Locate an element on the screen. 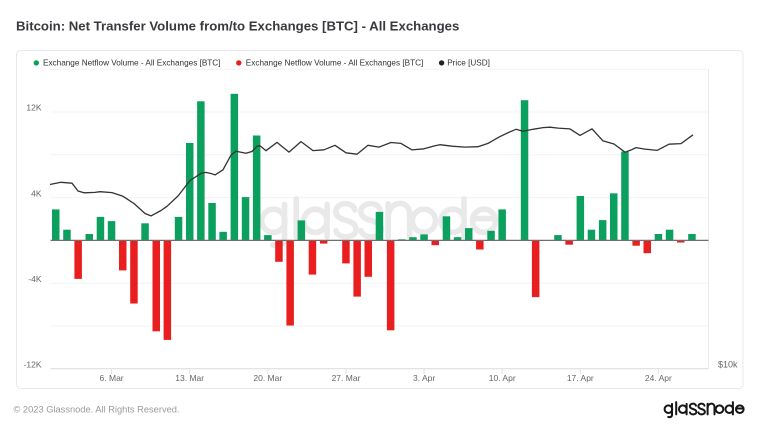  svg-text: -4K is located at coordinates (35, 279).